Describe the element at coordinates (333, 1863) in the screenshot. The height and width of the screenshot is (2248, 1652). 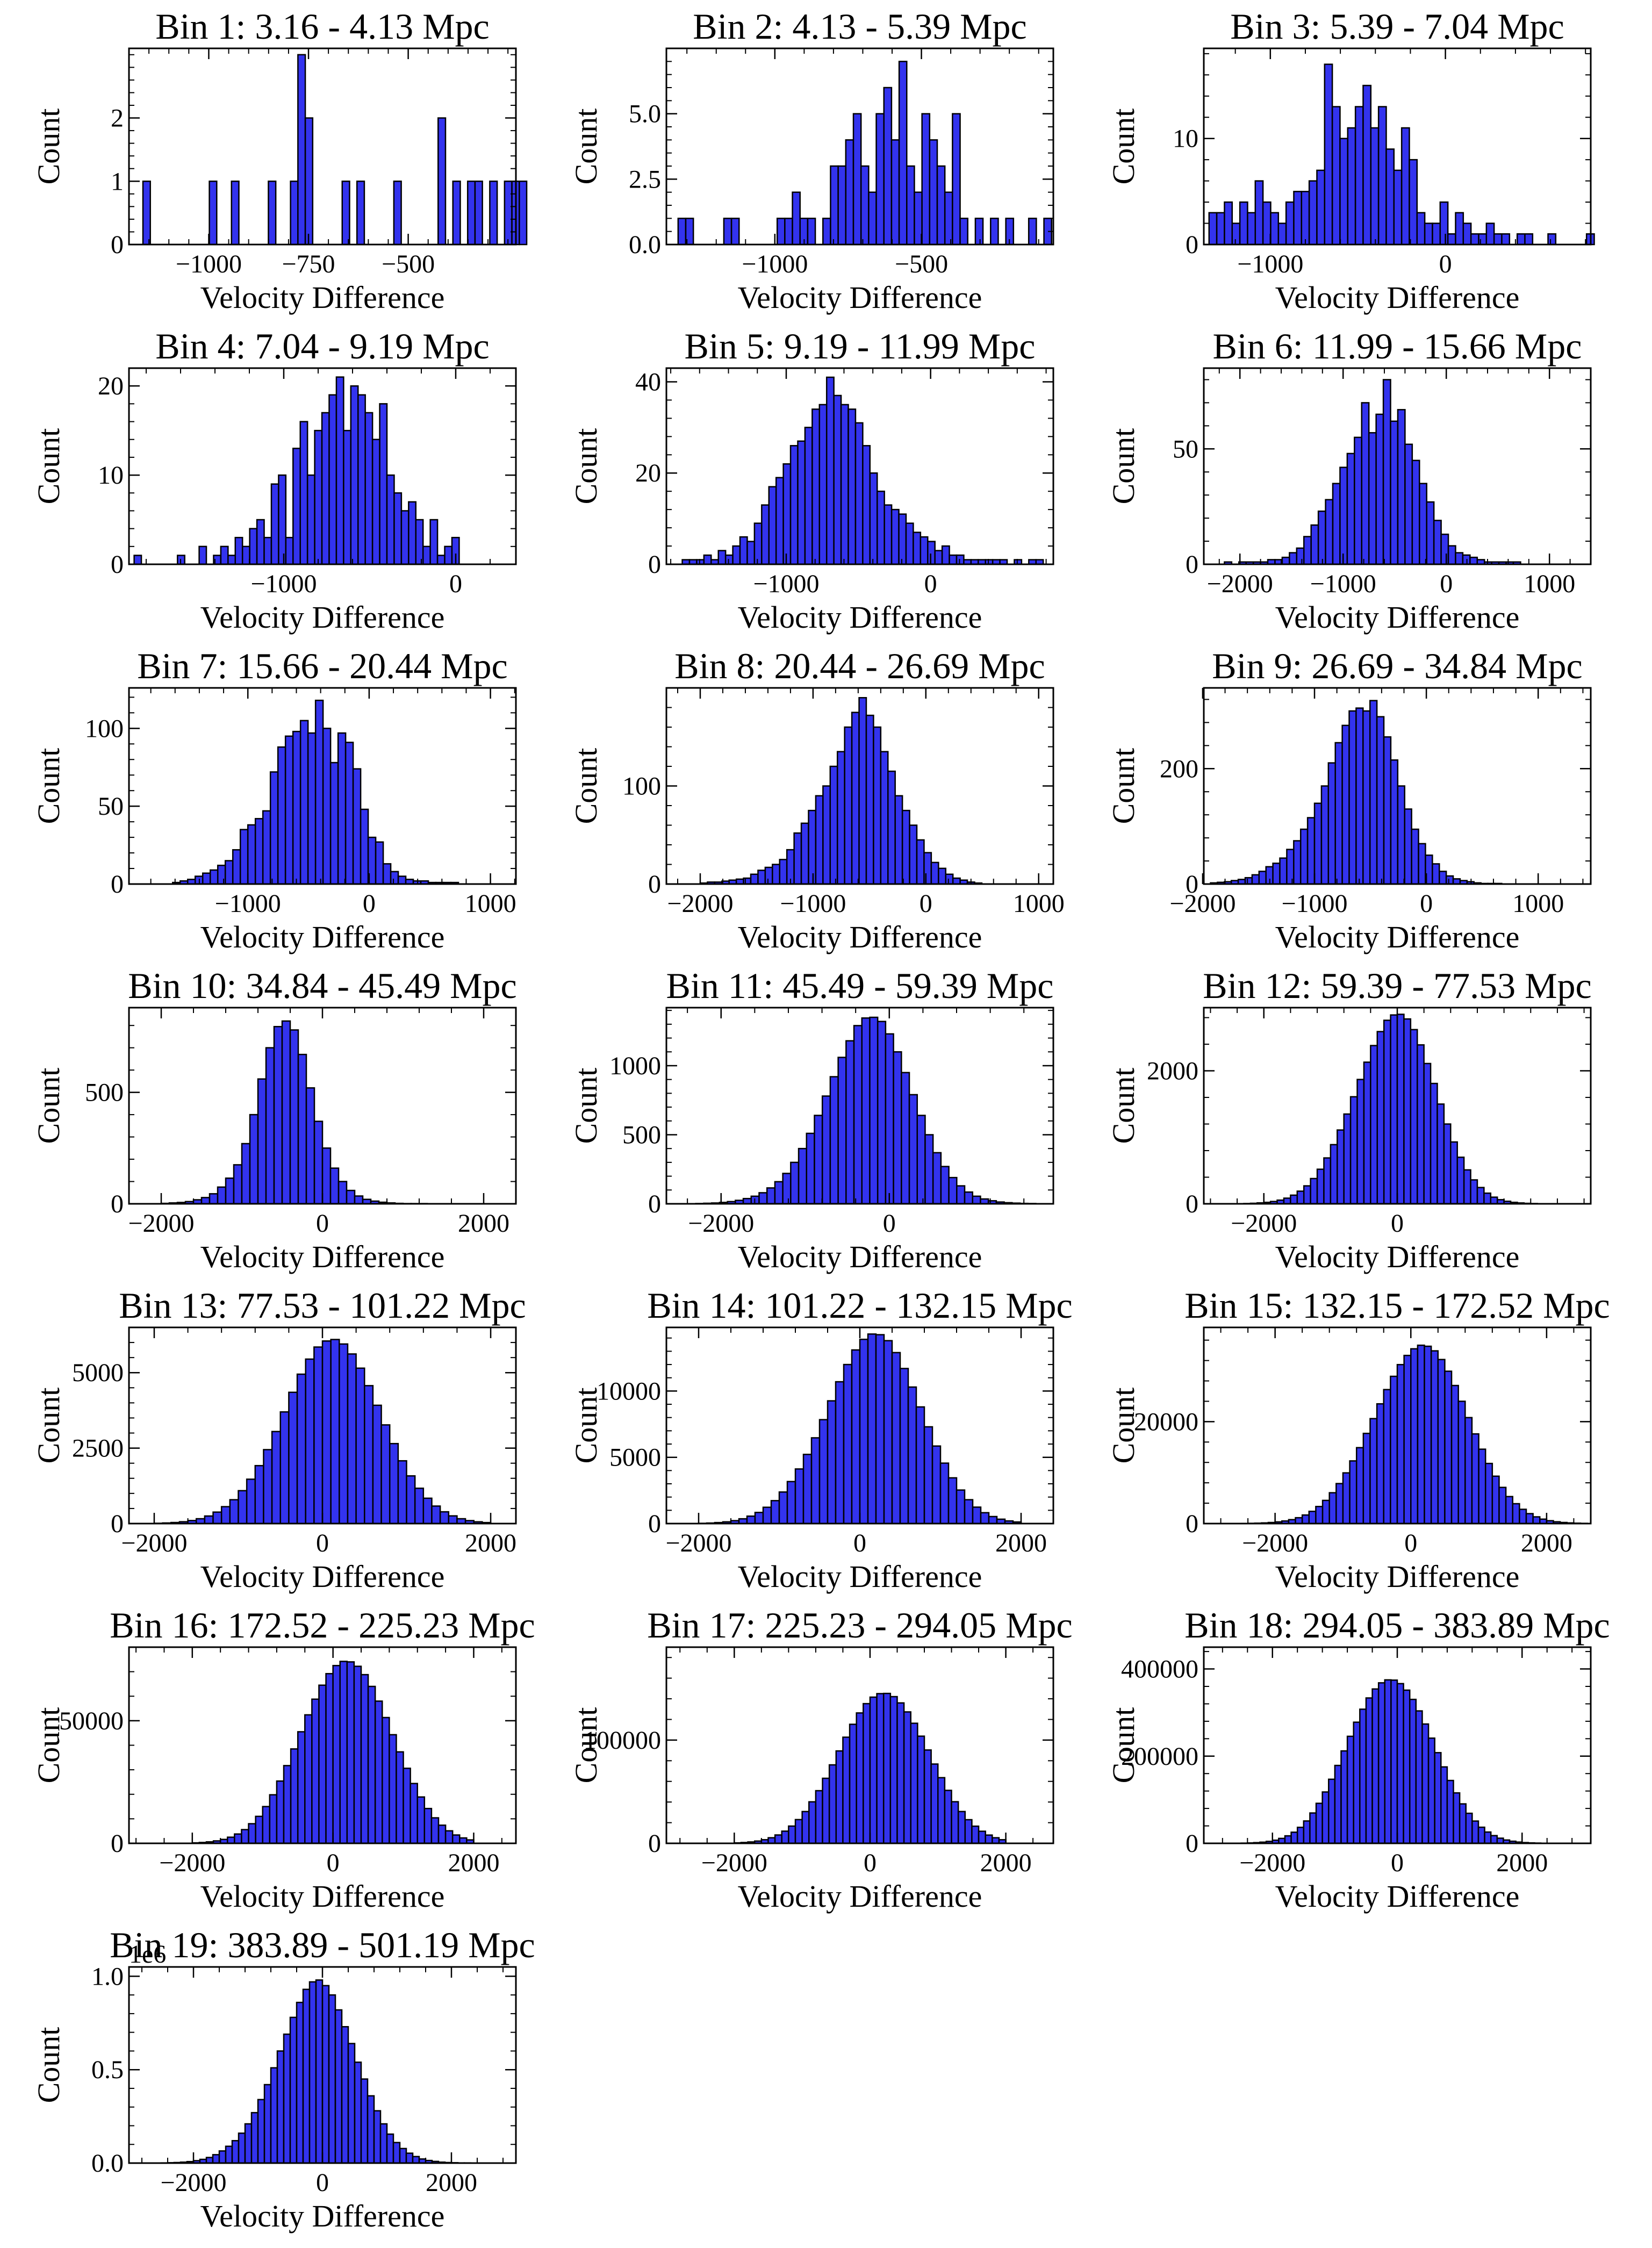
I see `x-tick-label: 0` at that location.